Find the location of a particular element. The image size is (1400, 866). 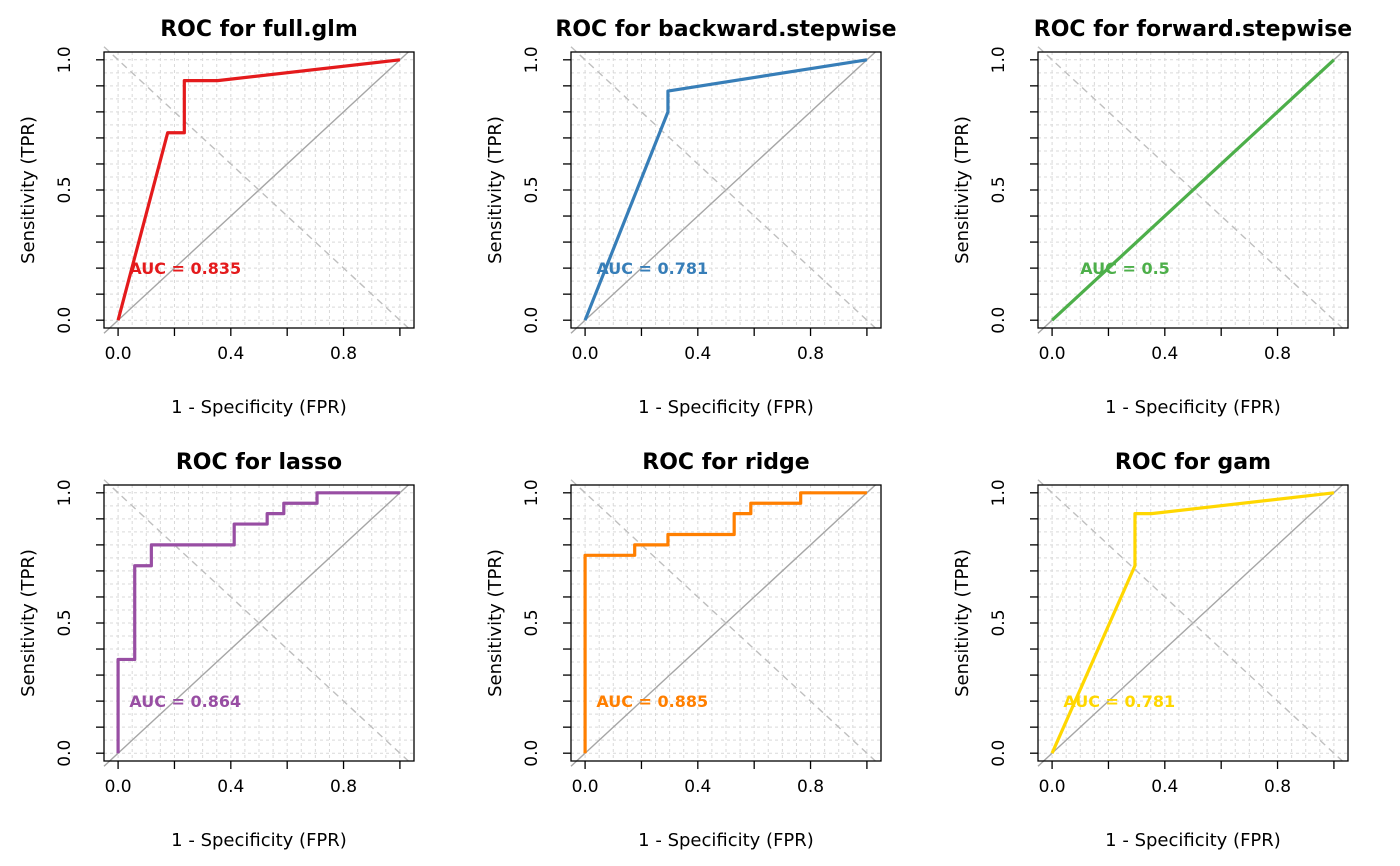

auc-annotation: AUC = 0.5 is located at coordinates (1125, 268).